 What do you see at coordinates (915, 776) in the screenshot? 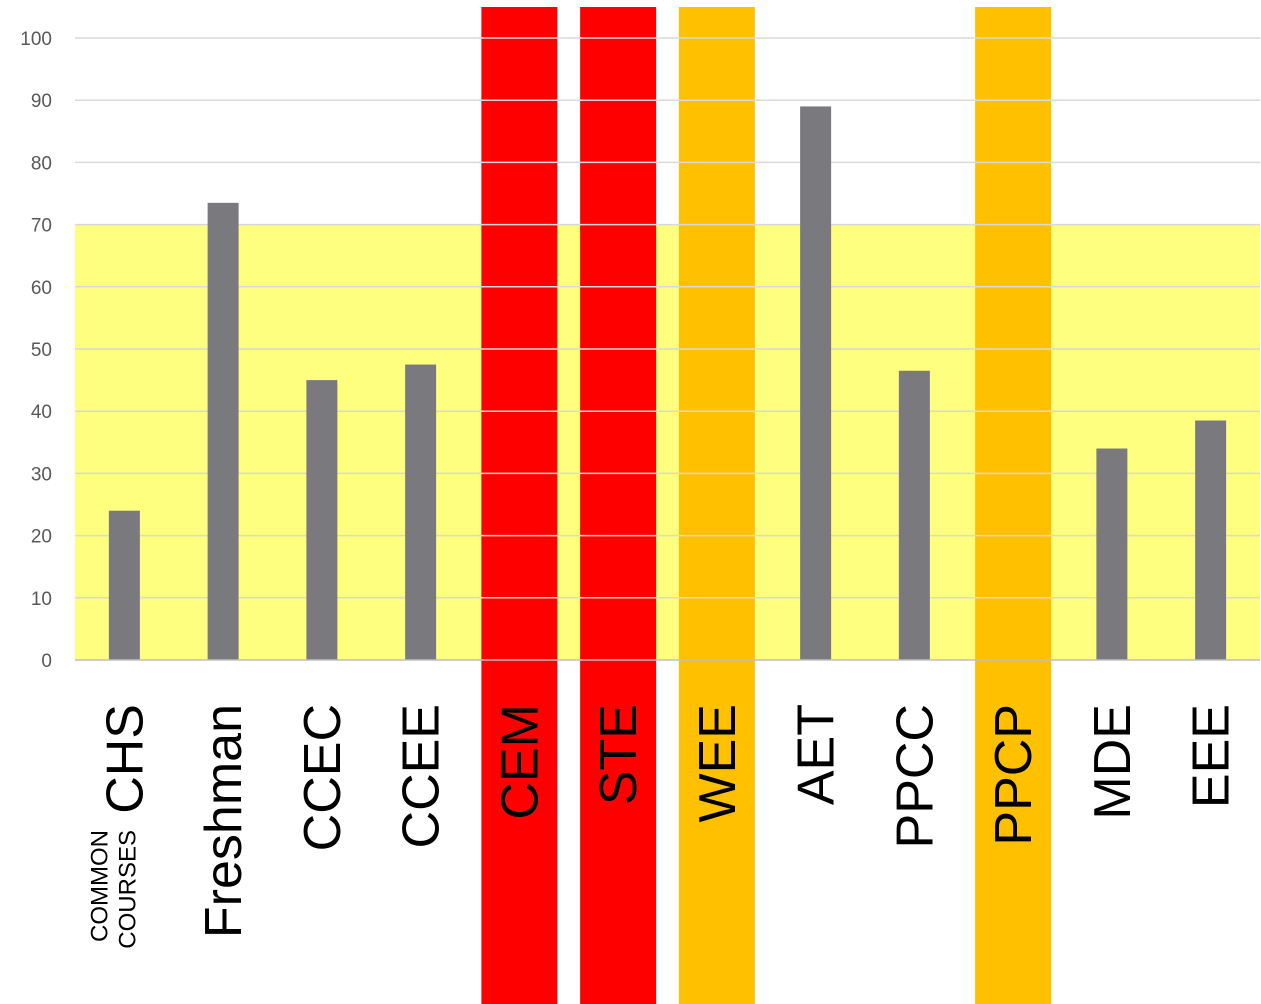
I see `x-tick-label-ppcc: PPCC` at bounding box center [915, 776].